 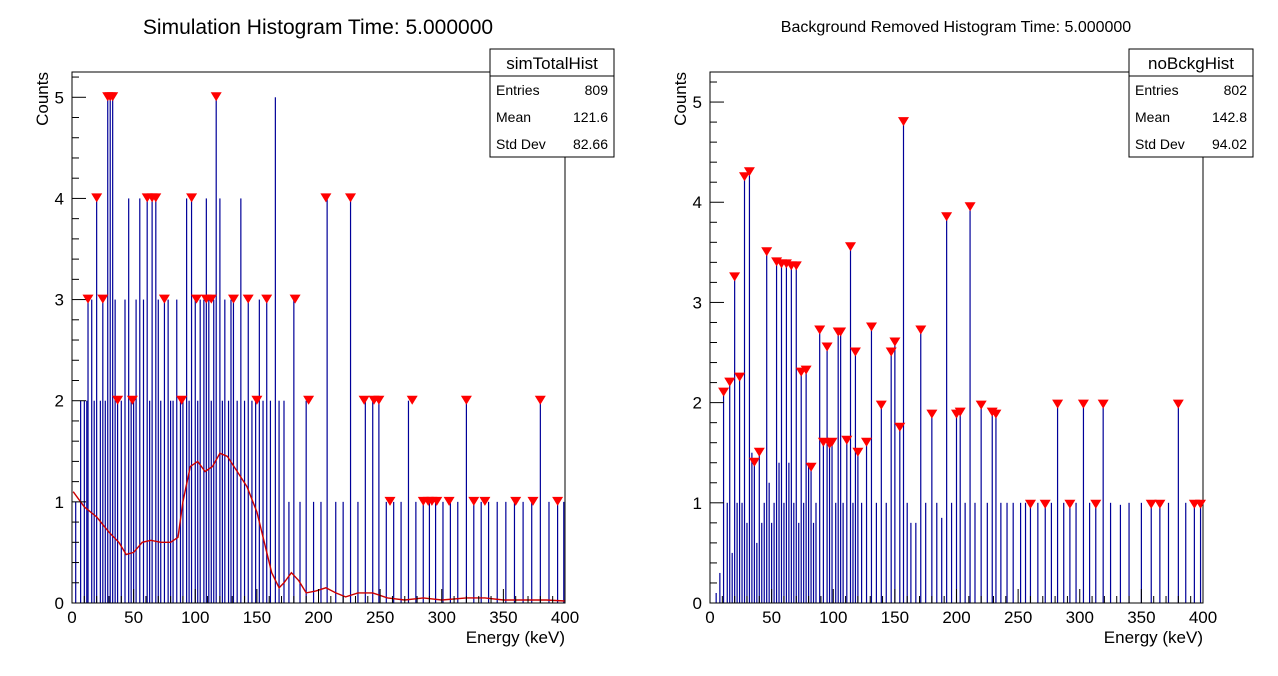 What do you see at coordinates (697, 503) in the screenshot?
I see `y-tick-label: 1` at bounding box center [697, 503].